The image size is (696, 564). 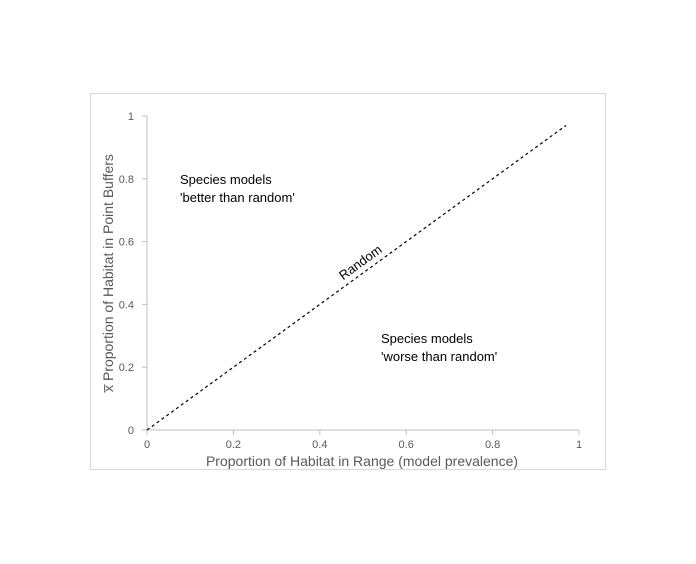 I want to click on y-tick-label: 0.6, so click(x=126, y=243).